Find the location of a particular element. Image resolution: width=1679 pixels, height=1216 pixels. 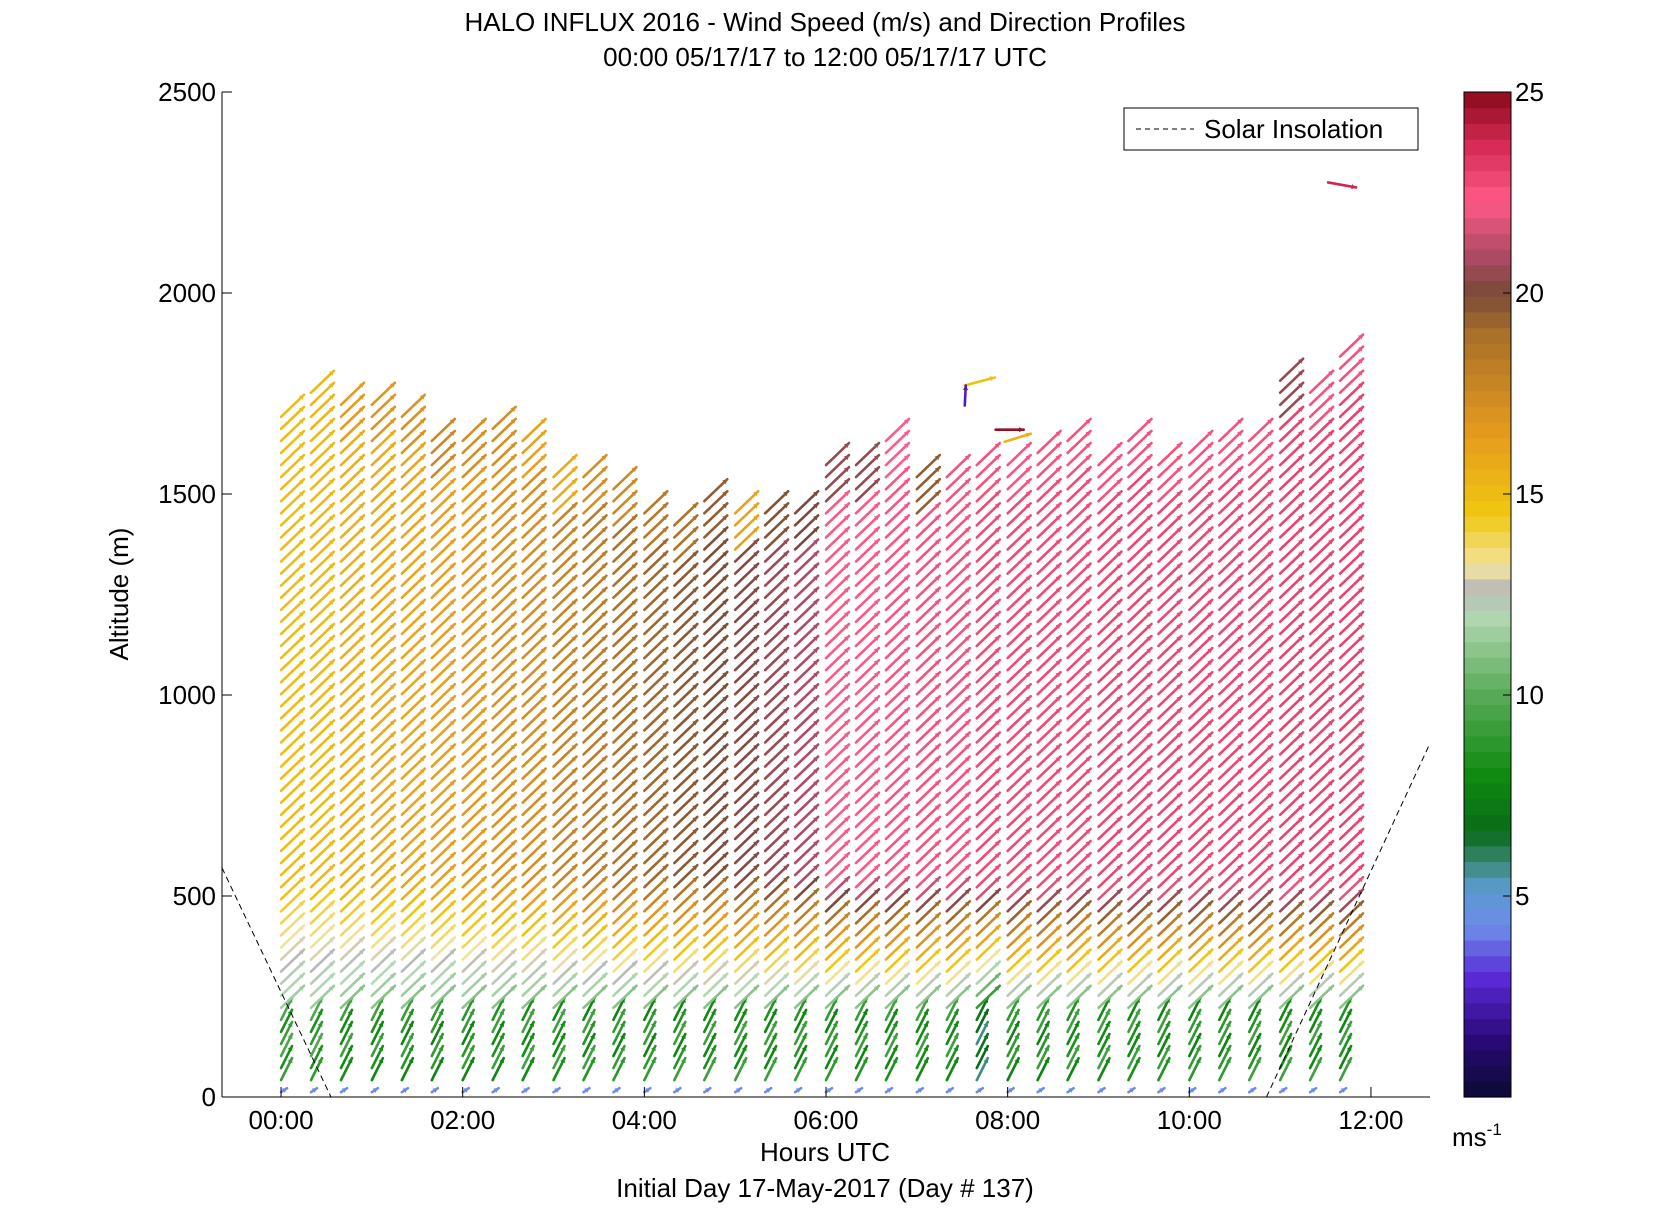

chart-subtitle: 00:00 05/17/17 to 12:00 05/17/17 UTC is located at coordinates (825, 57).